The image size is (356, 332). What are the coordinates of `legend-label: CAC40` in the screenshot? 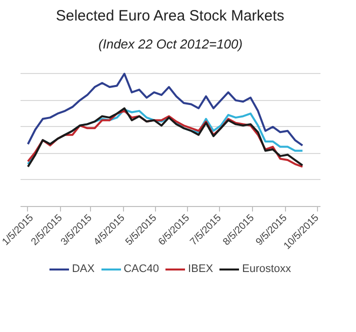 It's located at (142, 269).